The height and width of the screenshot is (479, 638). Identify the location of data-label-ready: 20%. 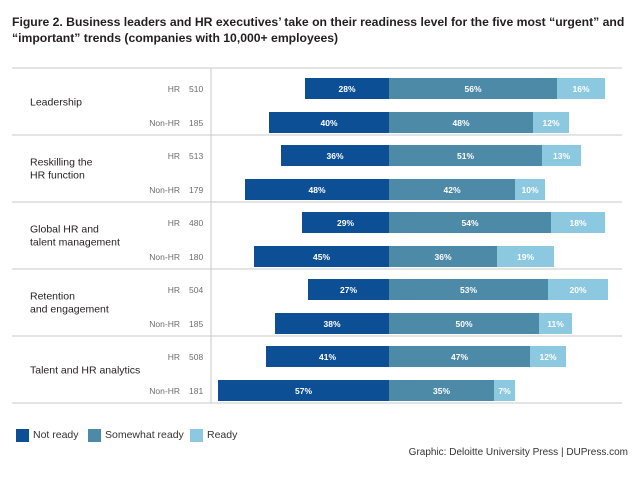
(577, 290).